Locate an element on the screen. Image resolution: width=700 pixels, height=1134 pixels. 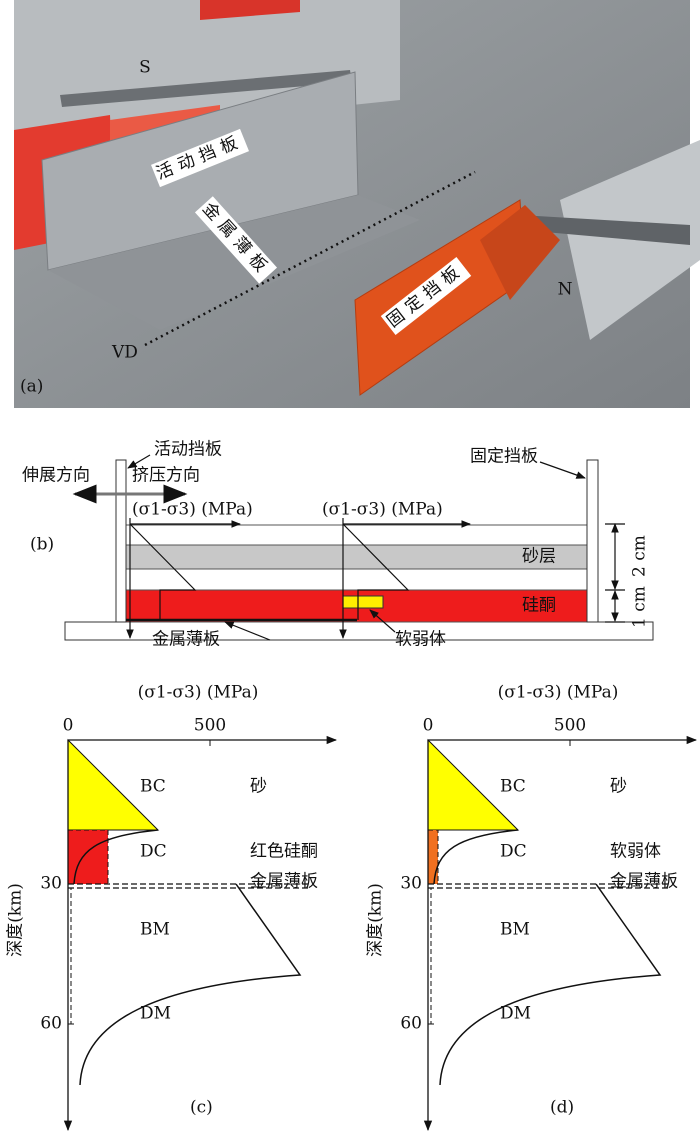
weak-body-label: 软弱体 is located at coordinates (420, 640).